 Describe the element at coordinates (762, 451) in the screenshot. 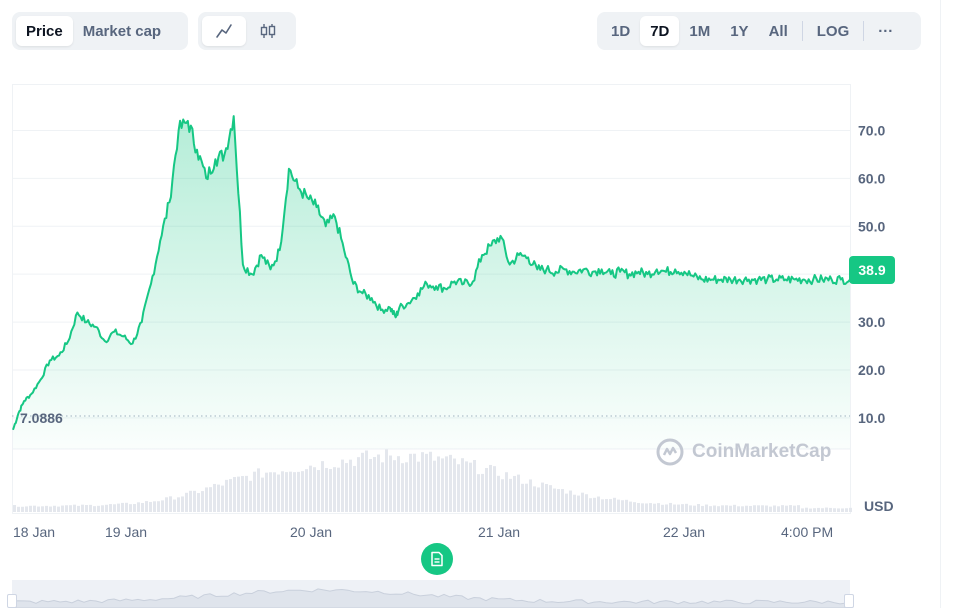

I see `watermark-text: CoinMarketCap` at that location.